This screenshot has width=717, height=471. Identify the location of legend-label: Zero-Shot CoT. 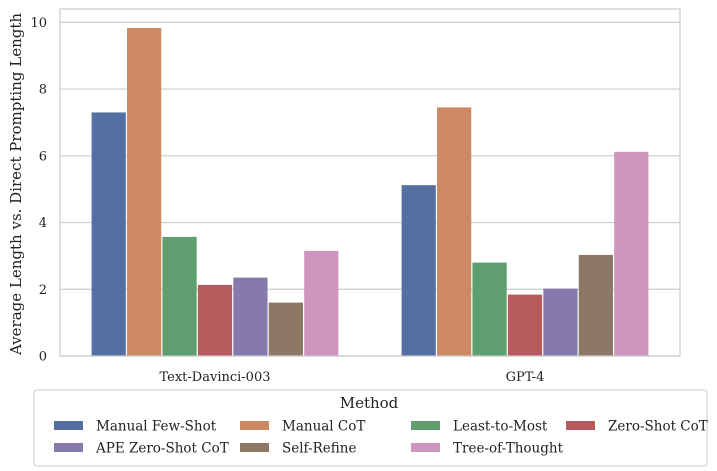
(658, 427).